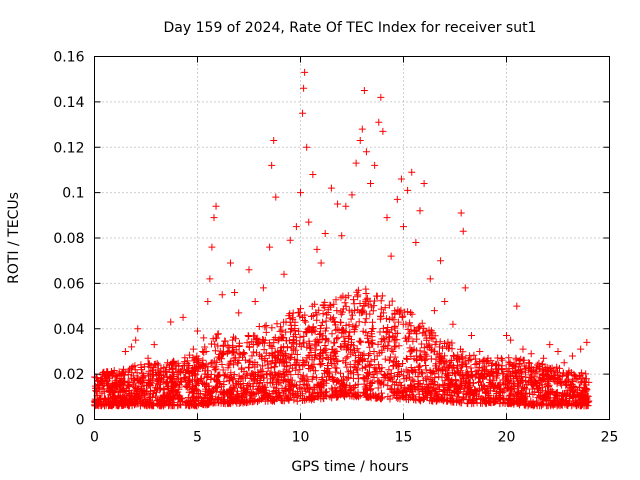  Describe the element at coordinates (610, 438) in the screenshot. I see `x-tick-label: 25` at that location.